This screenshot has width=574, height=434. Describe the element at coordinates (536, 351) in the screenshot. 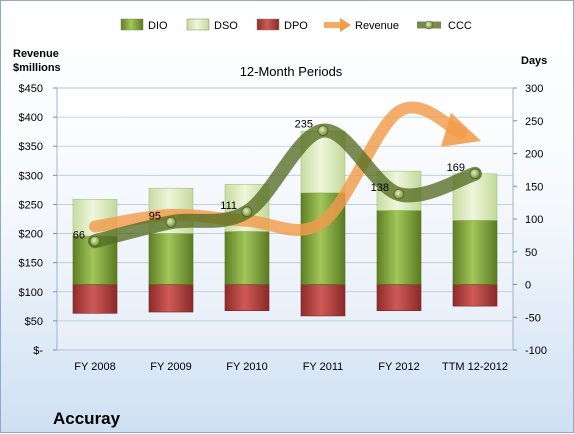

I see `right-axis-tick-label: -100` at that location.